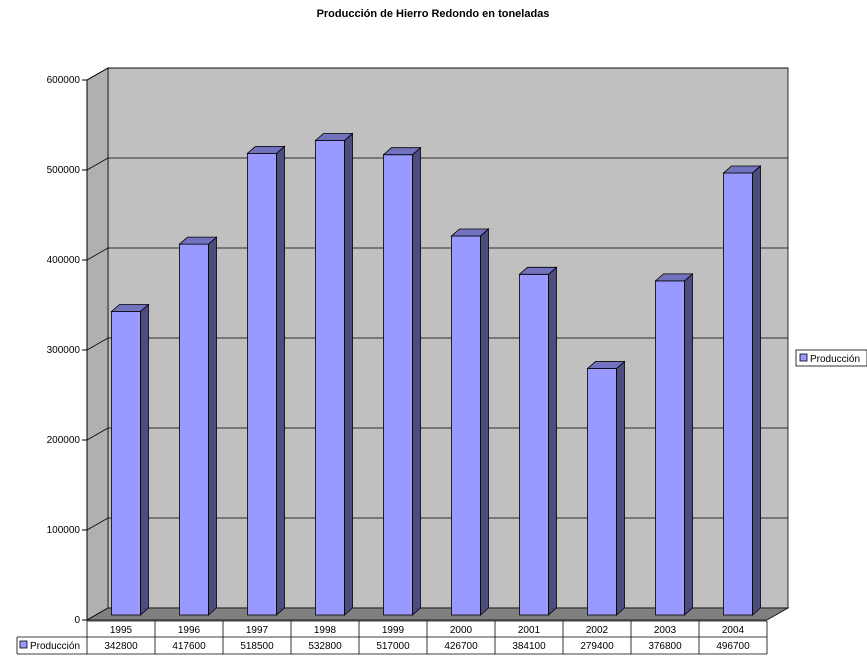  I want to click on data-label: 384100, so click(529, 646).